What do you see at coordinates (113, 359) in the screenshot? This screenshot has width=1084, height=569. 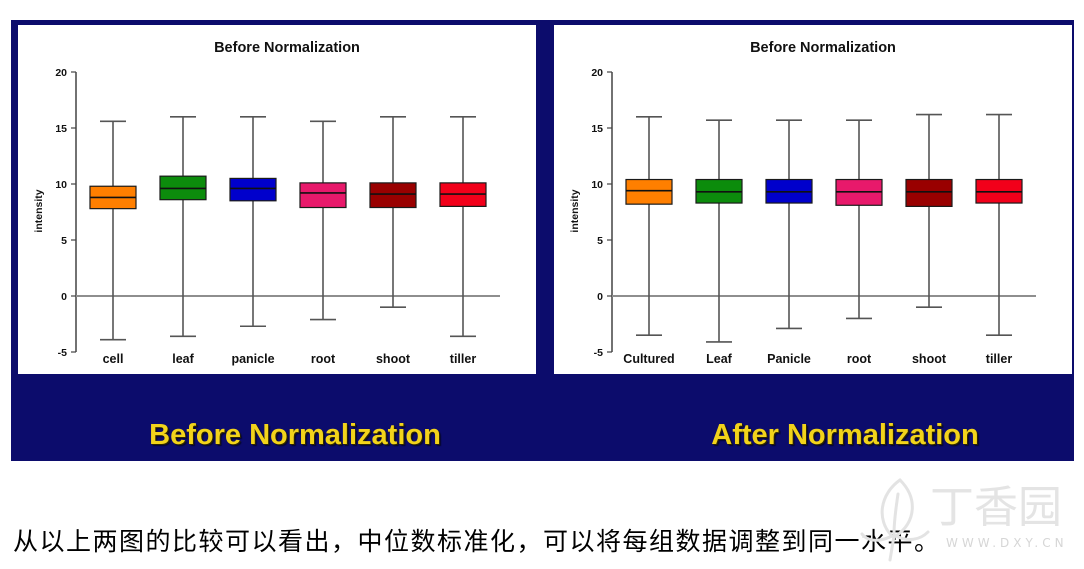 I see `category-label: cell` at bounding box center [113, 359].